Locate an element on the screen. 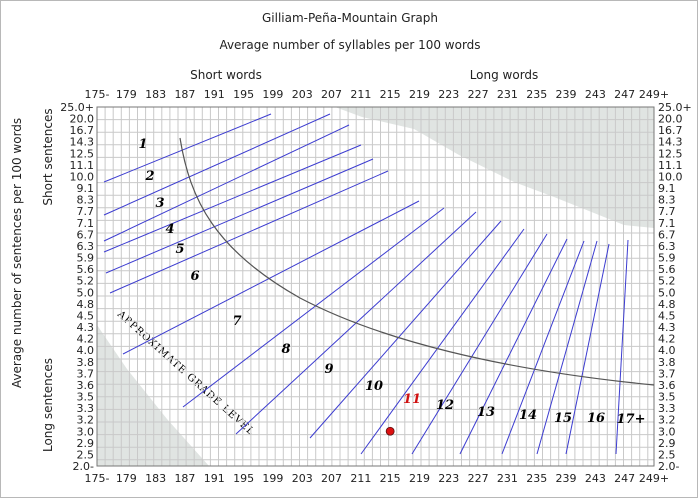 This screenshot has width=700, height=500. x-tick-label-top: 247 is located at coordinates (624, 94).